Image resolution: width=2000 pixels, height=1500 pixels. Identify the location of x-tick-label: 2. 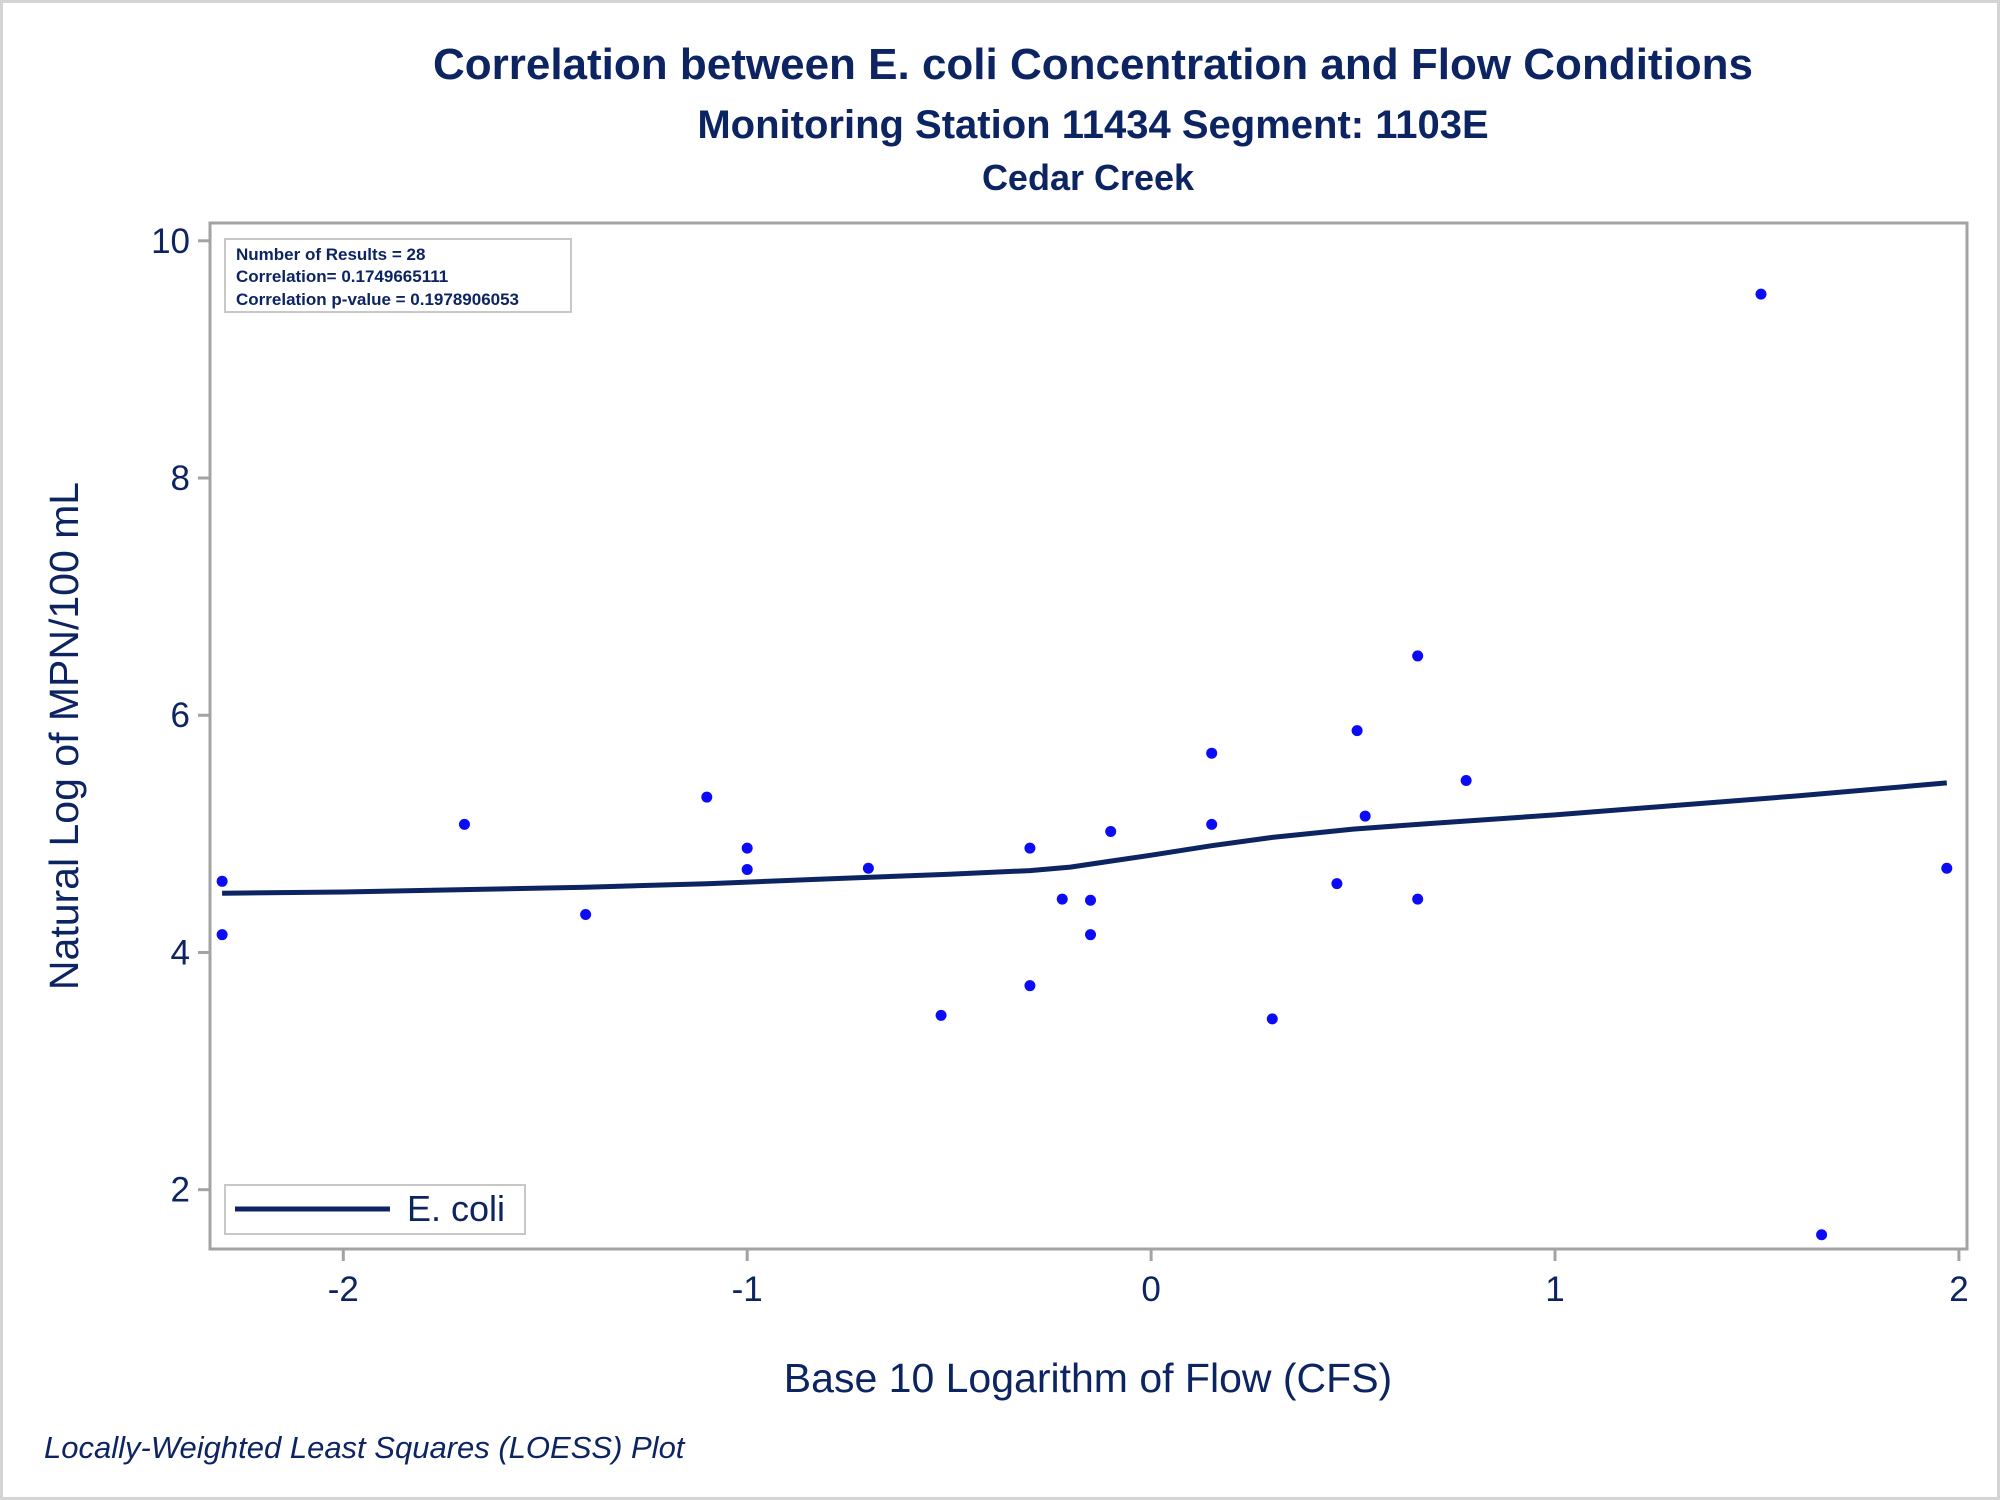
(1958, 1289).